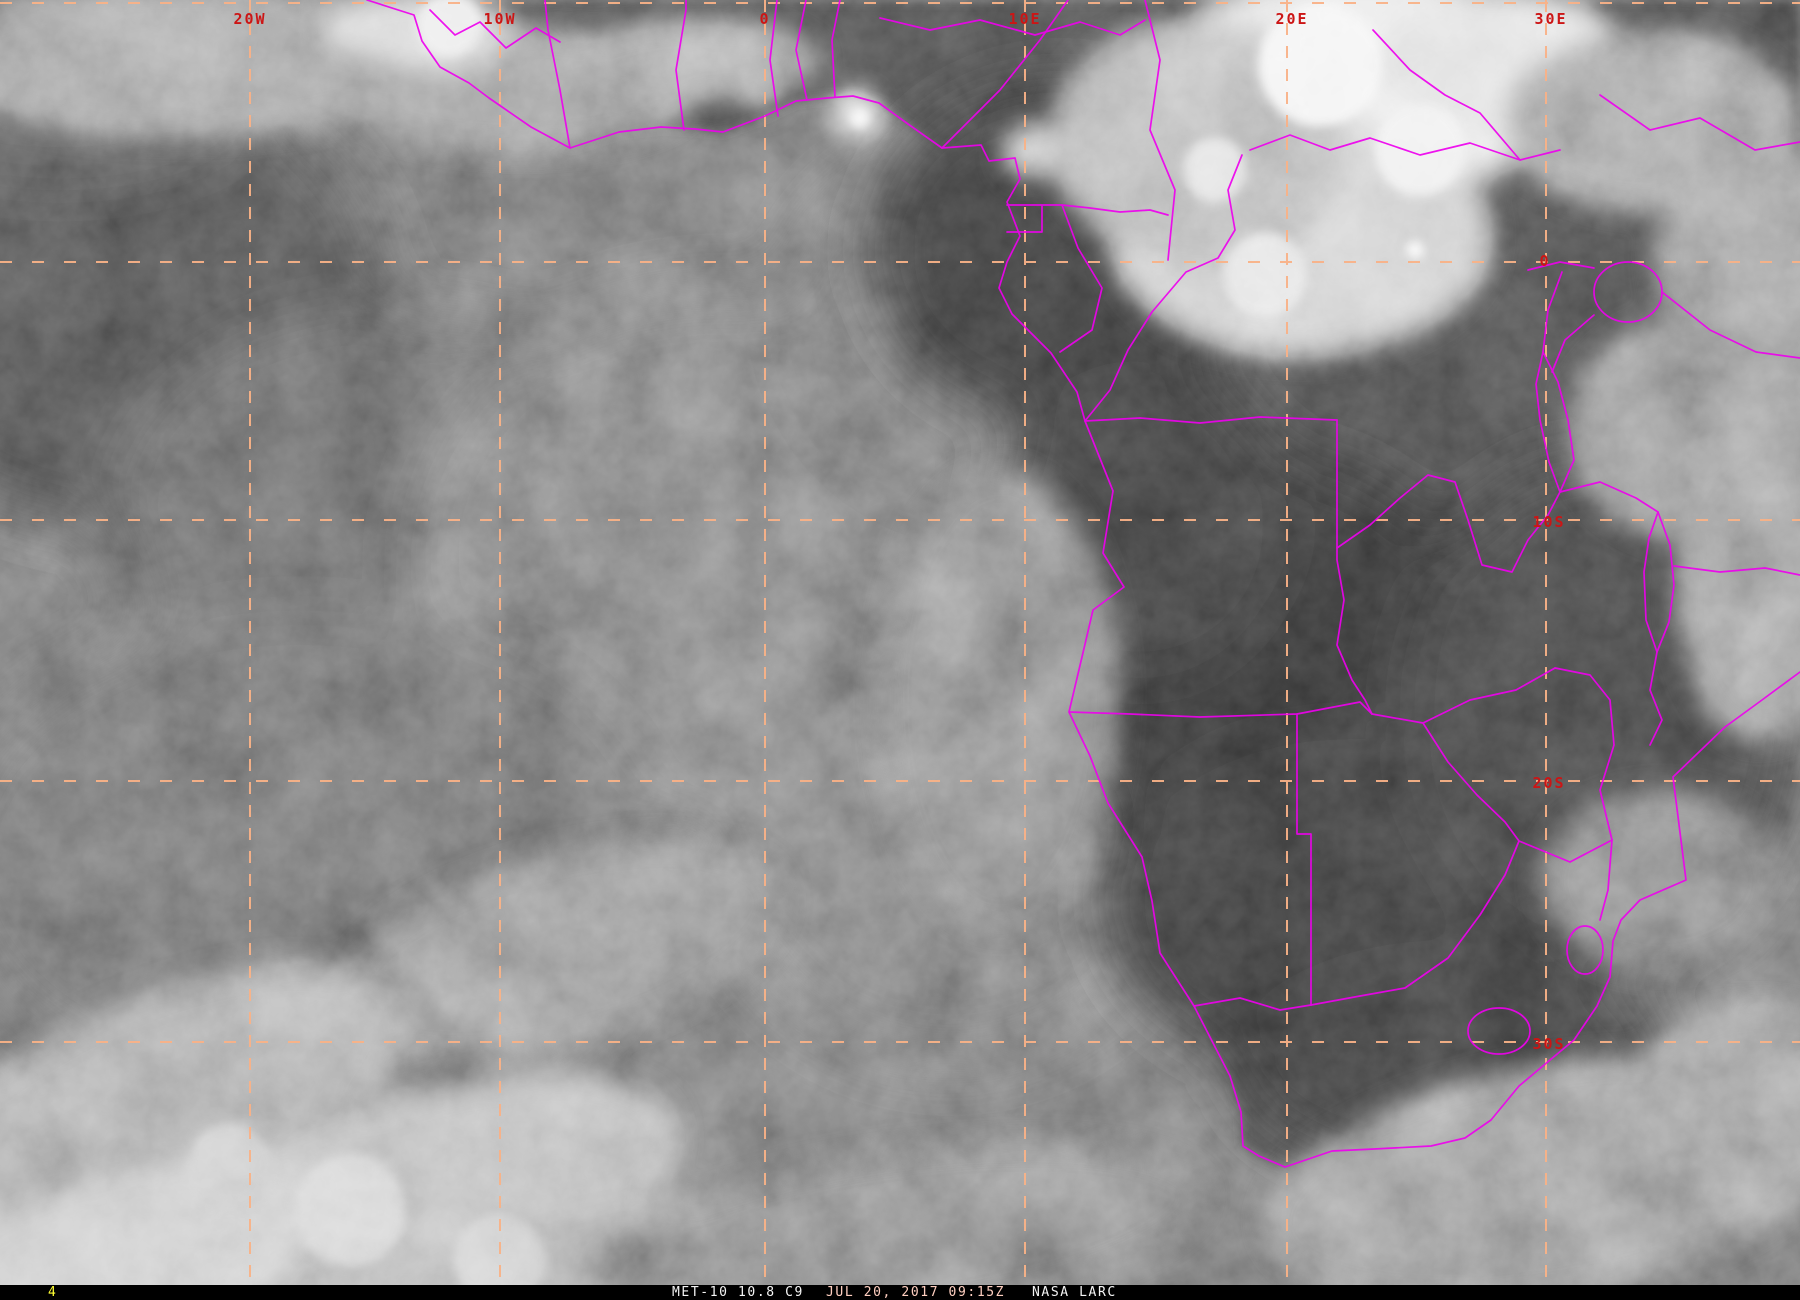 This screenshot has width=1800, height=1300. What do you see at coordinates (1405, 147) in the screenshot?
I see `border-car-drc` at bounding box center [1405, 147].